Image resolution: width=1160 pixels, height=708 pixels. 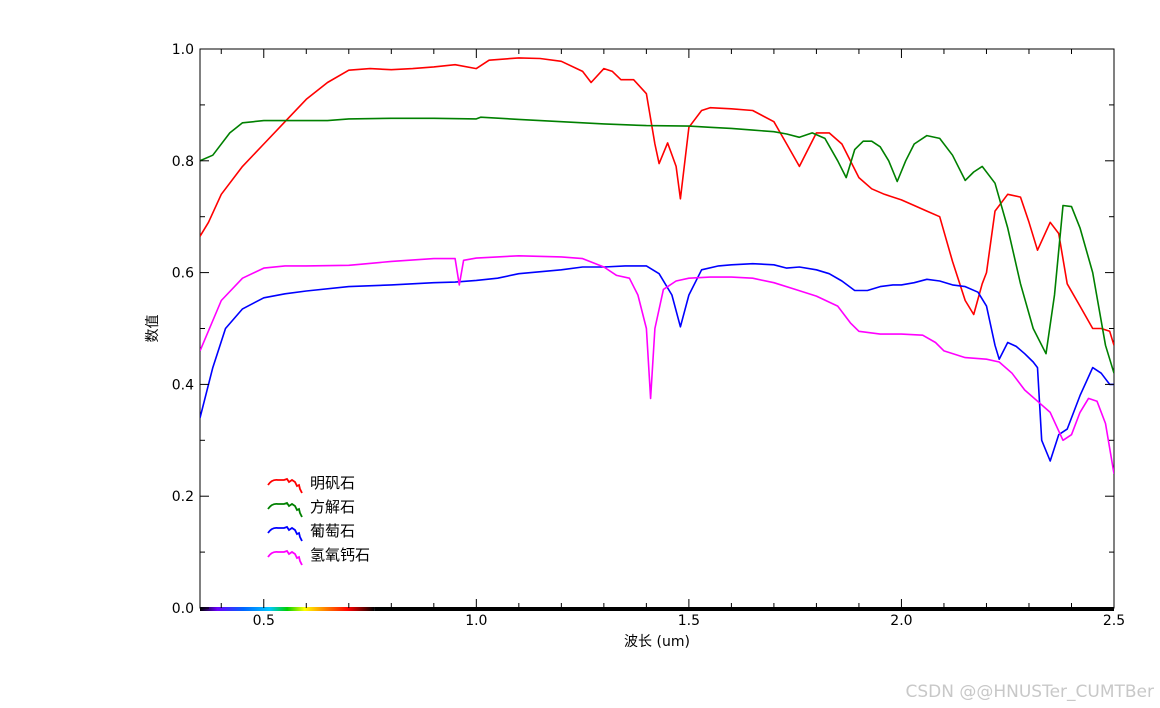 What do you see at coordinates (332, 483) in the screenshot?
I see `legend-label: 明矾石` at bounding box center [332, 483].